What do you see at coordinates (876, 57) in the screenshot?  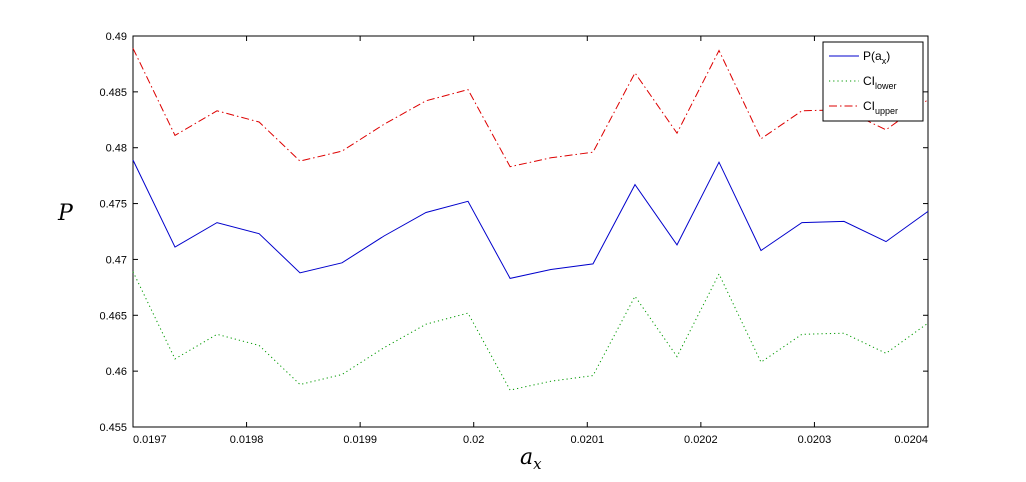 I see `legend-label: P(ax)` at bounding box center [876, 57].